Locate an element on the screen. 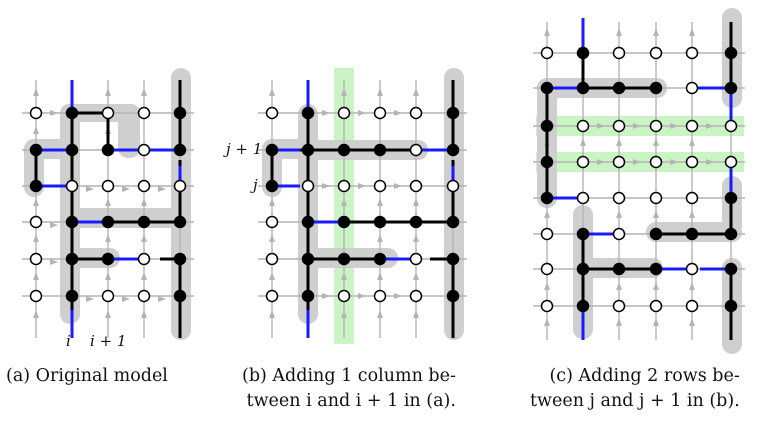 The height and width of the screenshot is (424, 761). caption-a-line1: (a) Original model is located at coordinates (87, 376).